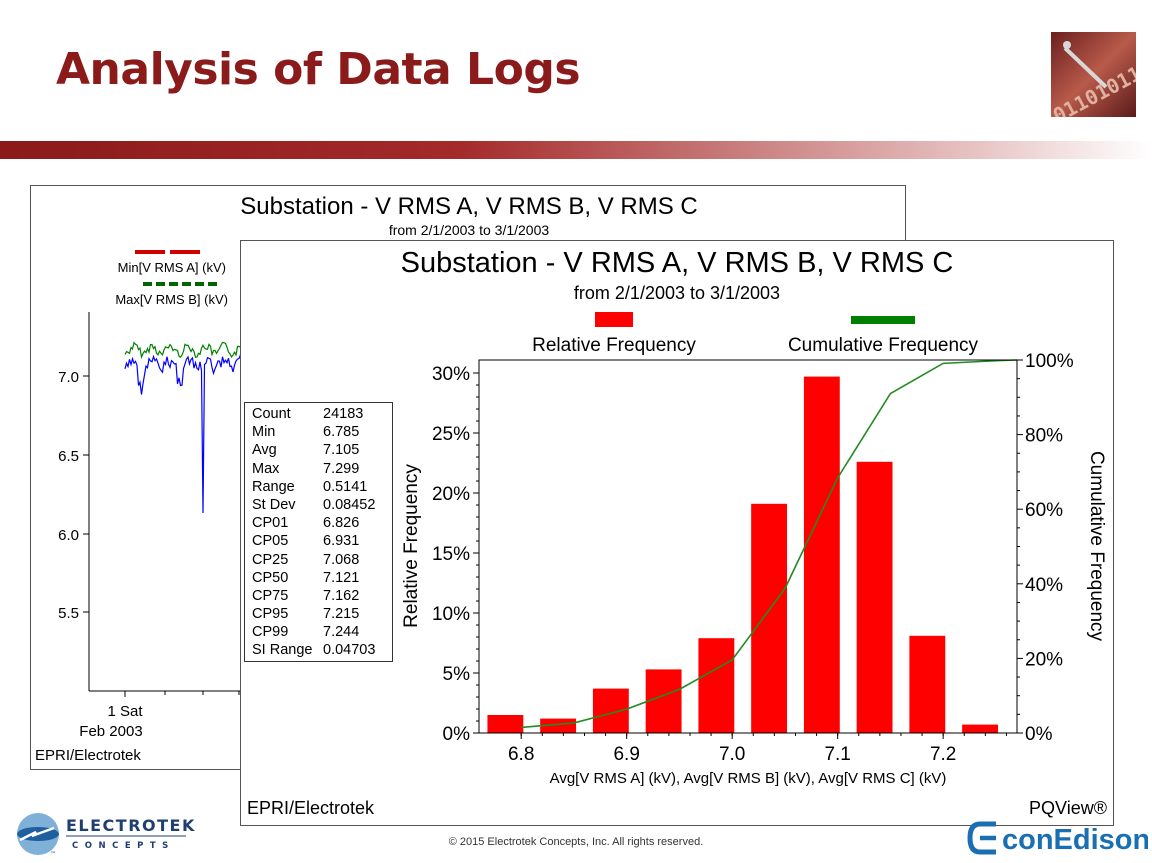  I want to click on stat-key: SI Range, so click(282, 650).